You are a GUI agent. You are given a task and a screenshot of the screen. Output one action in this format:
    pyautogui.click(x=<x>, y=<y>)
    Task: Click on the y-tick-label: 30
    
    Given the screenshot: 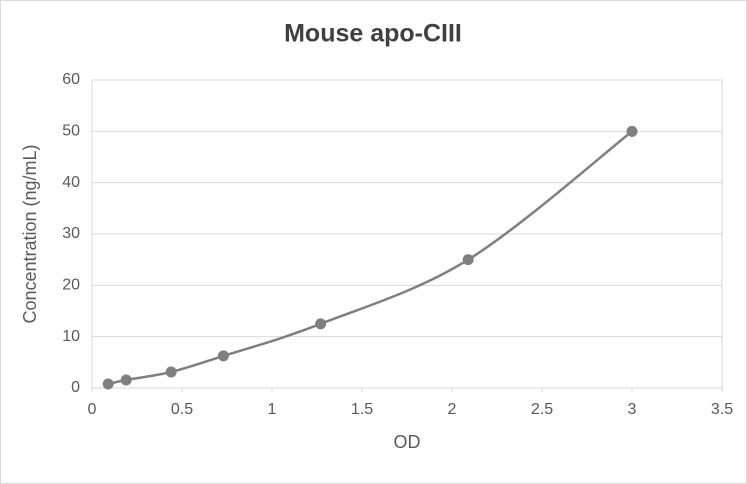 What is the action you would take?
    pyautogui.click(x=71, y=233)
    